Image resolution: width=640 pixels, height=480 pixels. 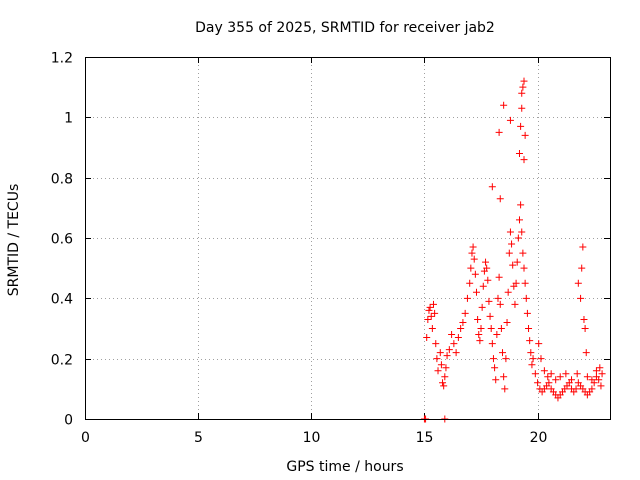 I want to click on x-axis-label: GPS time / hours, so click(x=344, y=467).